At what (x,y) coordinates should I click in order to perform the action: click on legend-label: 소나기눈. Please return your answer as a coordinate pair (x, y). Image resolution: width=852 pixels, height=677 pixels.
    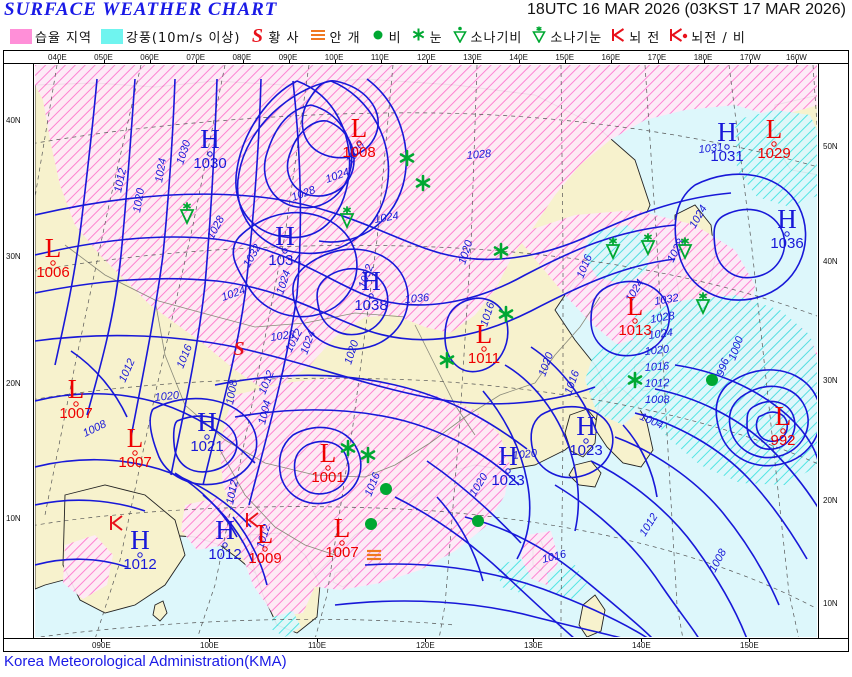
    Looking at the image, I should click on (576, 38).